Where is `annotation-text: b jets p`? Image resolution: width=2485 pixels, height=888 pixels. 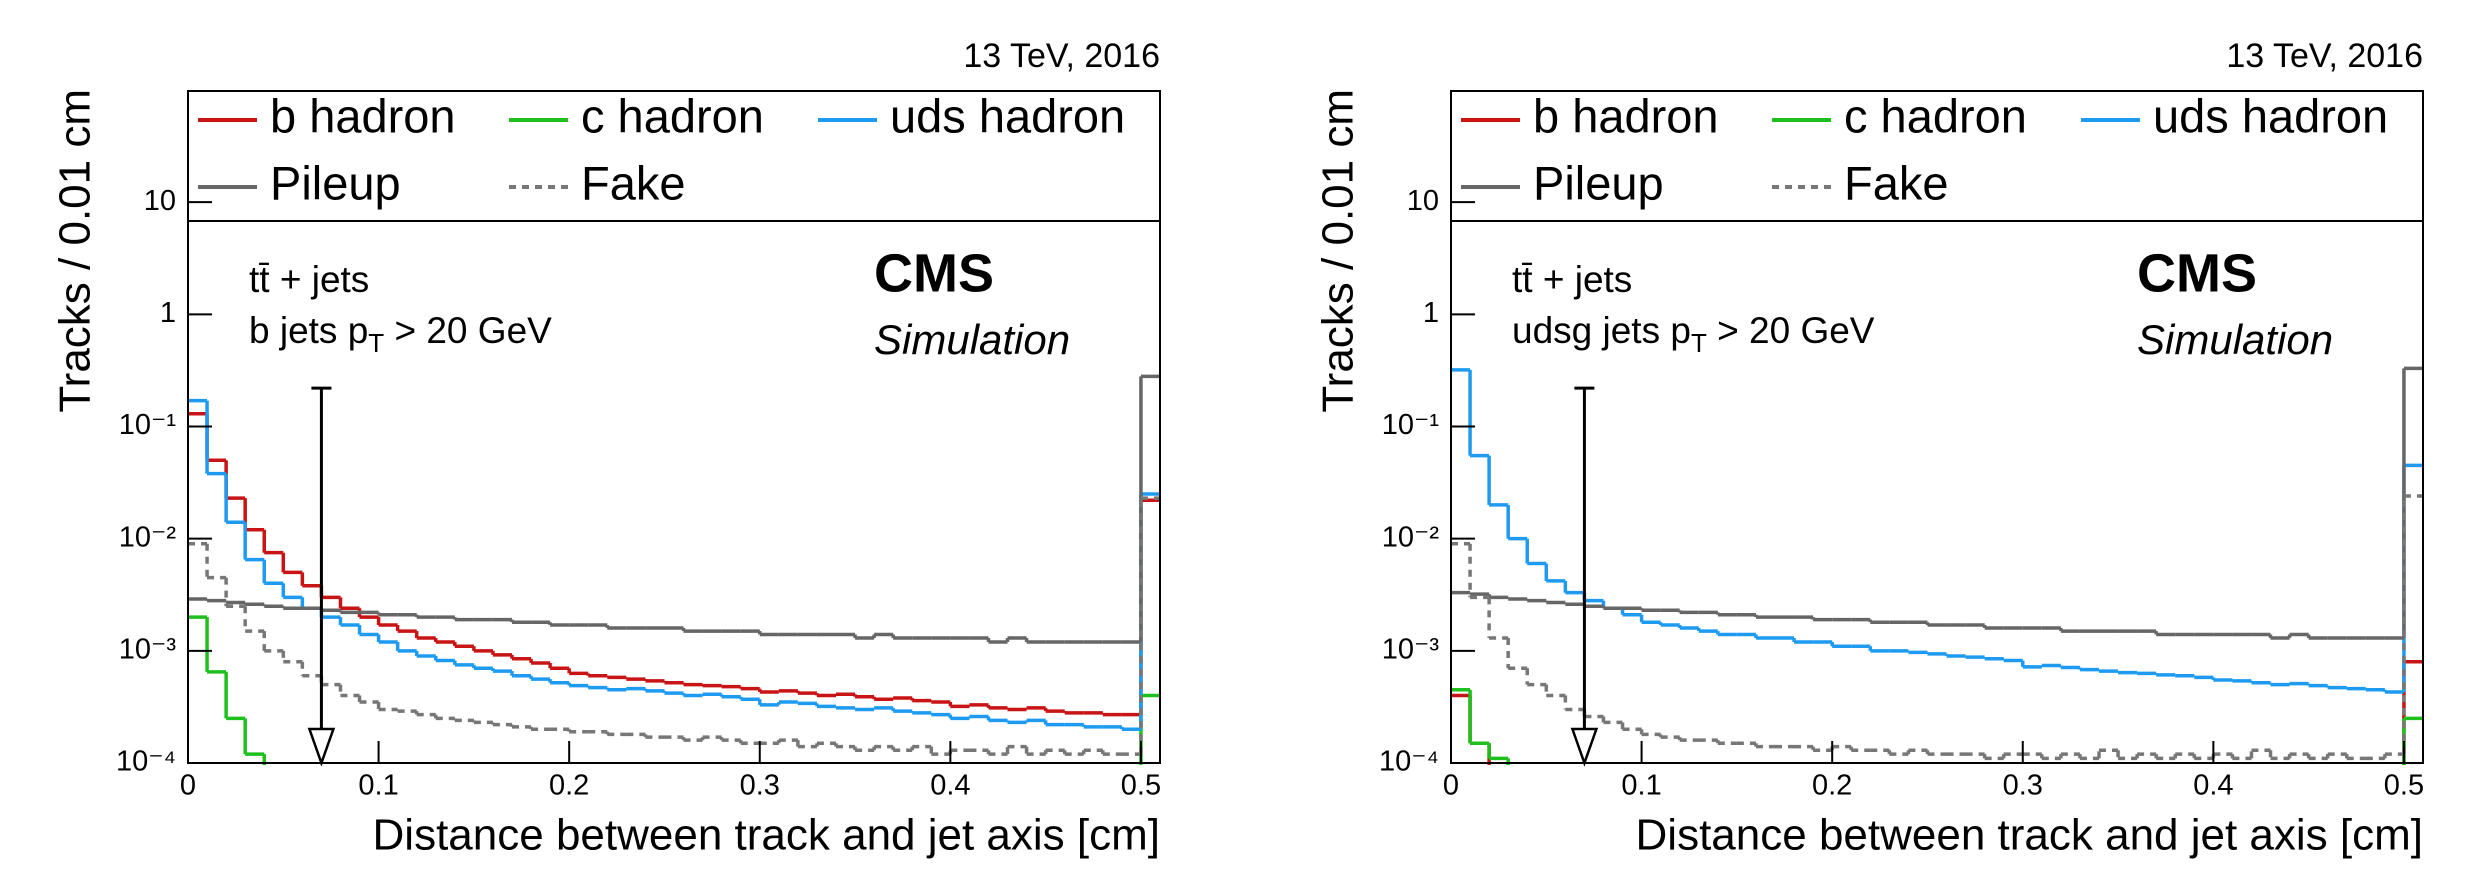 annotation-text: b jets p is located at coordinates (308, 330).